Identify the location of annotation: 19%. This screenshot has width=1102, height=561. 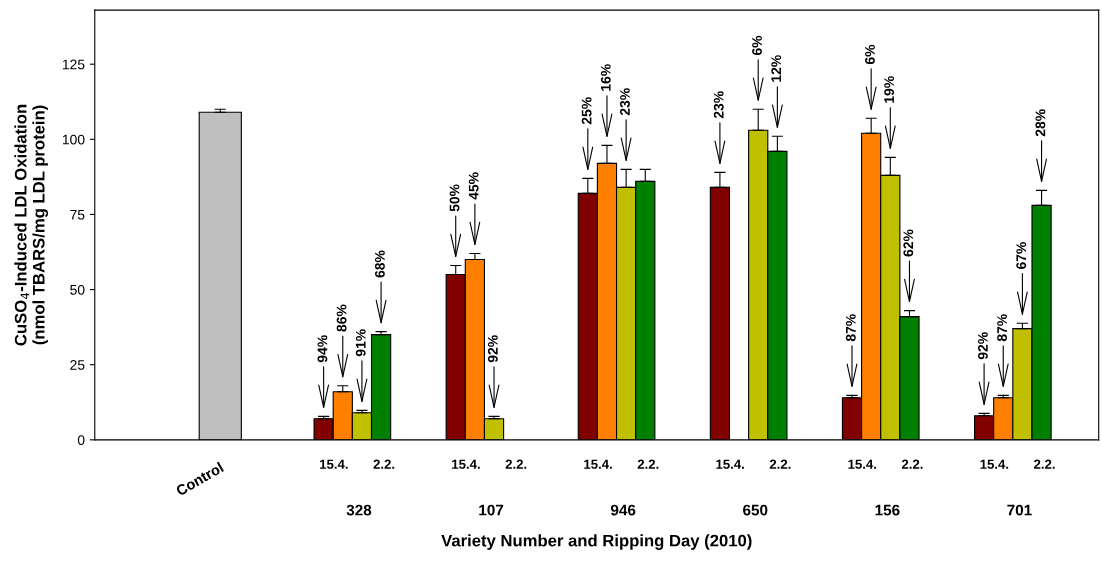
(889, 89).